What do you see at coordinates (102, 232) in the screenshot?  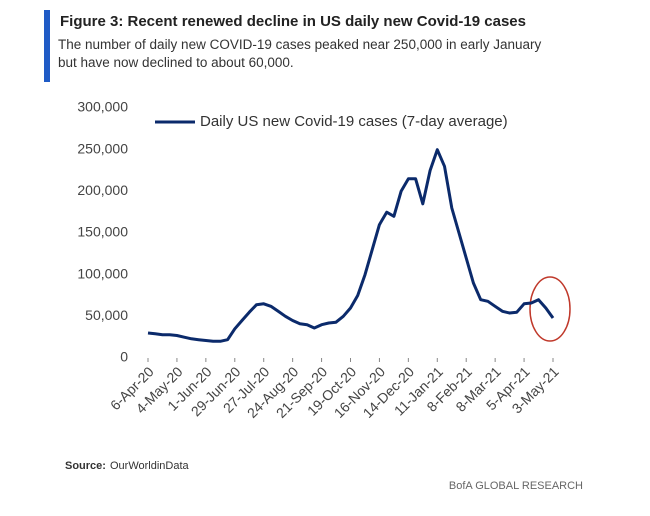 I see `y-tick-label: 150,000` at bounding box center [102, 232].